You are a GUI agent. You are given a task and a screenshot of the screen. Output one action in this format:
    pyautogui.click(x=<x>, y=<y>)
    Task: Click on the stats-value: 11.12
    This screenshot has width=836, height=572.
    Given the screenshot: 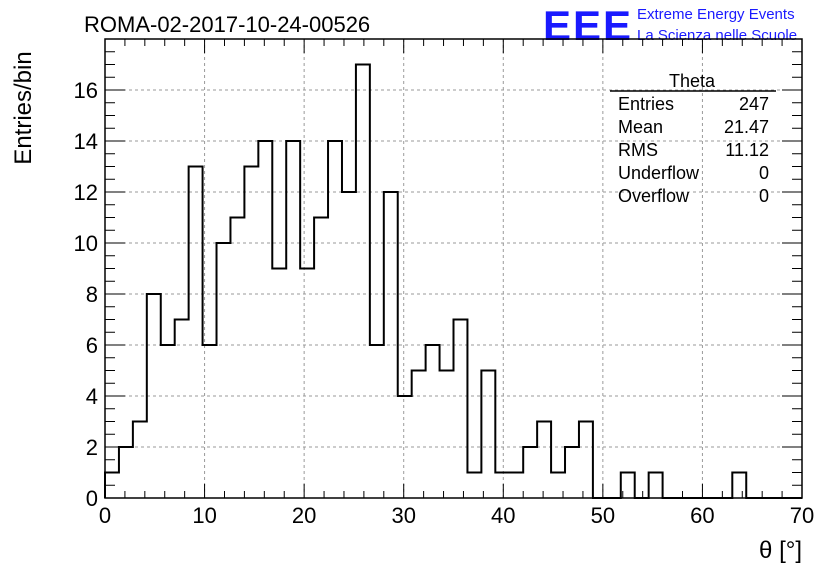 What is the action you would take?
    pyautogui.click(x=747, y=150)
    